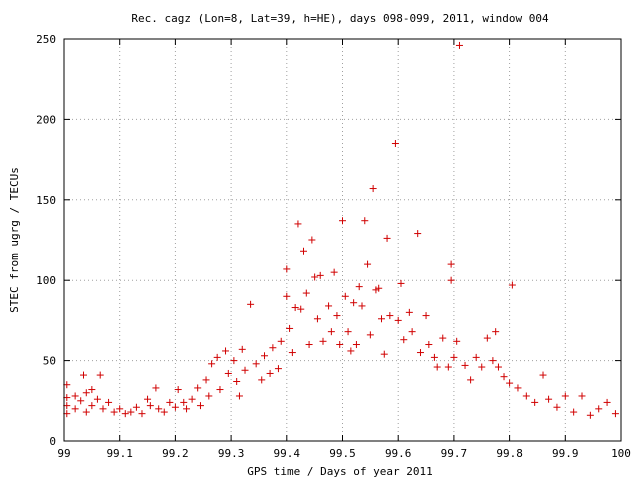 The image size is (640, 480). Describe the element at coordinates (398, 453) in the screenshot. I see `x-tick-label: 99.6` at that location.